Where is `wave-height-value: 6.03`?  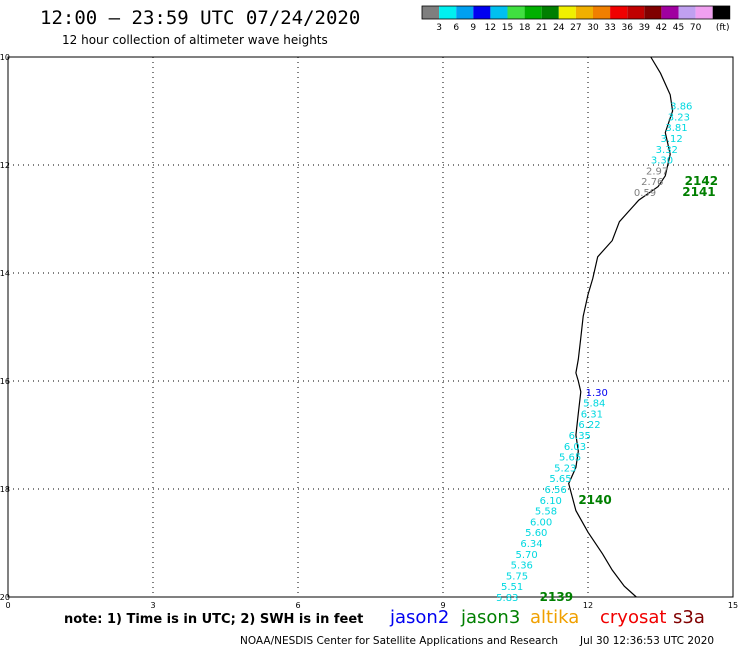
wave-height-value: 6.03 is located at coordinates (575, 447).